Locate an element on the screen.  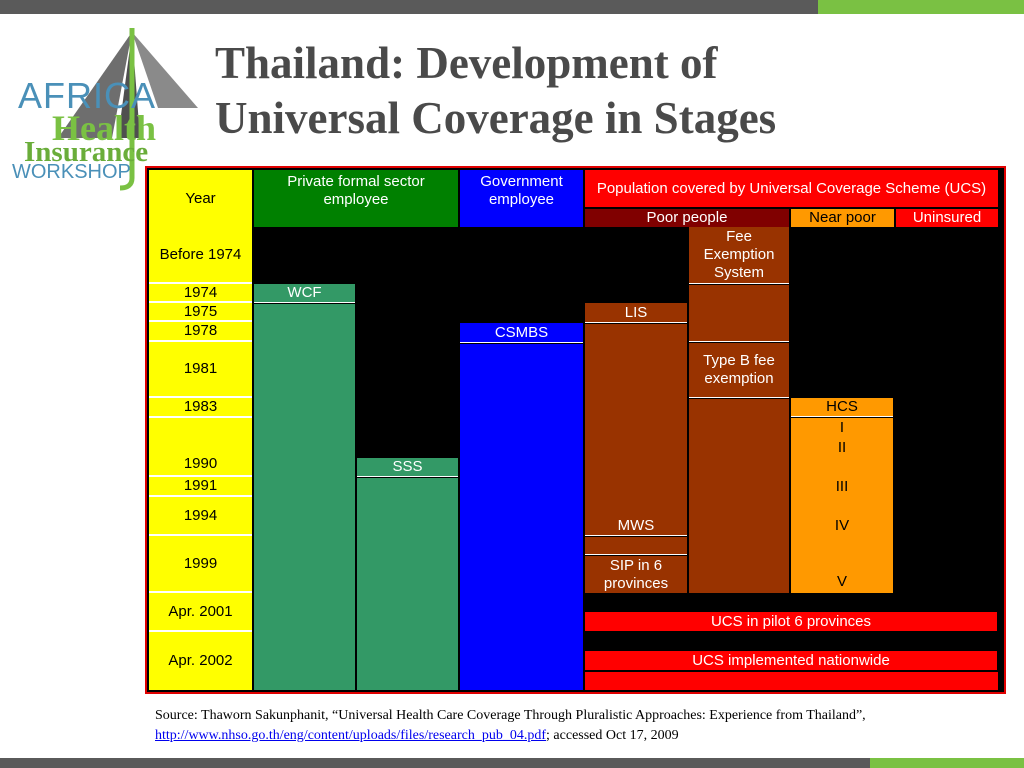
source-text-suffix: ; accessed Oct 17, 2009 is located at coordinates (612, 735).